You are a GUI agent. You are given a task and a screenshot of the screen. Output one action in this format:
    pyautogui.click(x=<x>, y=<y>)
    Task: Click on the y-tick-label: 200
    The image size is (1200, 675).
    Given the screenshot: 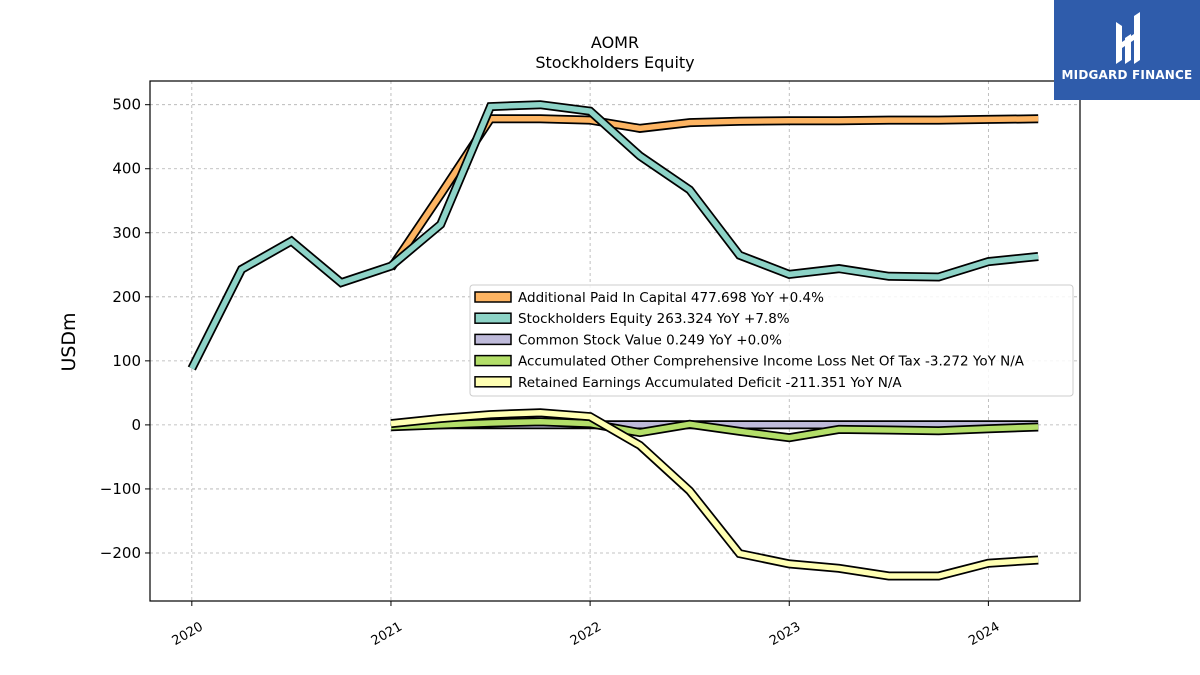 What is the action you would take?
    pyautogui.click(x=126, y=297)
    